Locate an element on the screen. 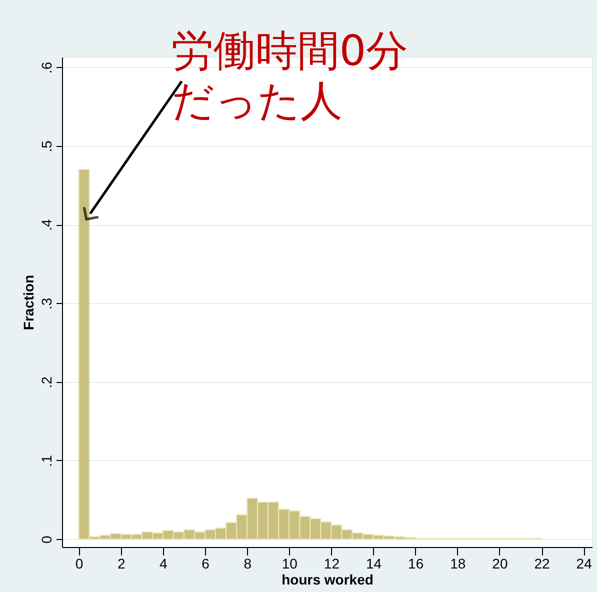 This screenshot has height=596, width=605. y-tick-label: .5 is located at coordinates (46, 146).